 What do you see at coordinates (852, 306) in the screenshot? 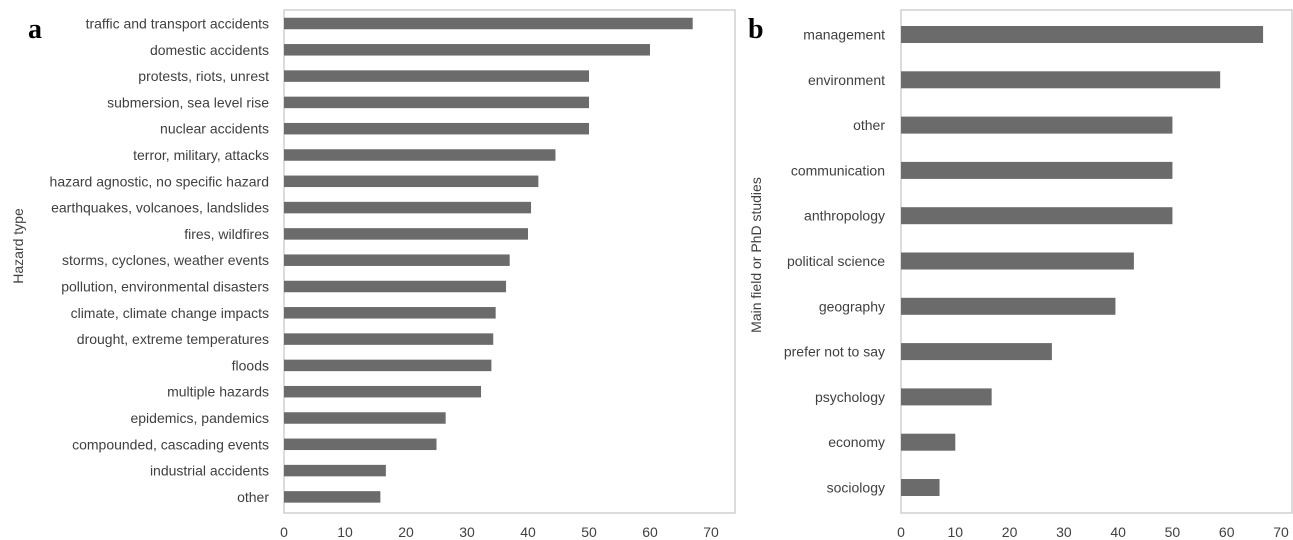
I see `panel-b-category-label: geography` at bounding box center [852, 306].